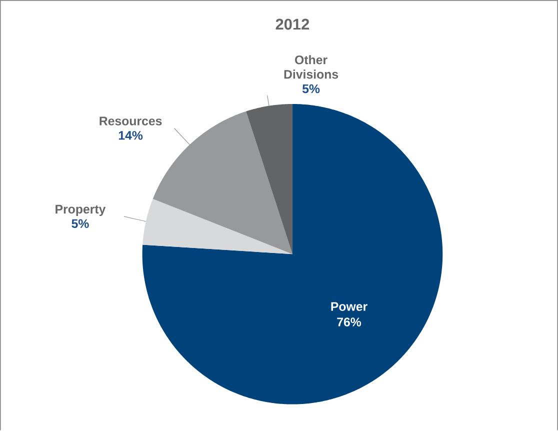  I want to click on slice-label: Property, so click(81, 210).